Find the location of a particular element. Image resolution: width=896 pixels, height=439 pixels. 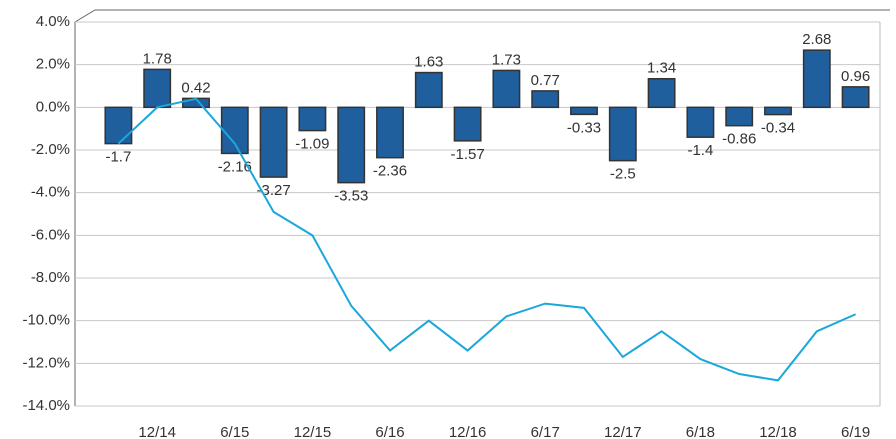

y-tick-label: 2.0% is located at coordinates (53, 64).